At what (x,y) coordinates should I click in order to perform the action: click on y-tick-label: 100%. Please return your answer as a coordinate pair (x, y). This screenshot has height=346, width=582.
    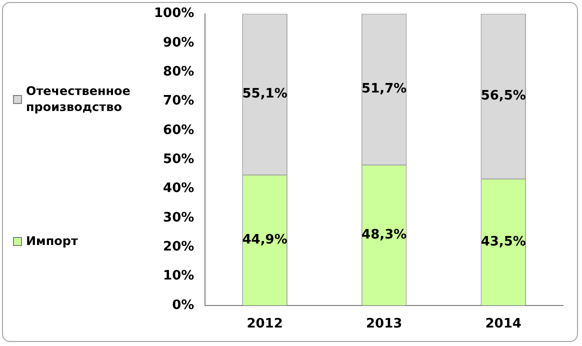
    Looking at the image, I should click on (174, 14).